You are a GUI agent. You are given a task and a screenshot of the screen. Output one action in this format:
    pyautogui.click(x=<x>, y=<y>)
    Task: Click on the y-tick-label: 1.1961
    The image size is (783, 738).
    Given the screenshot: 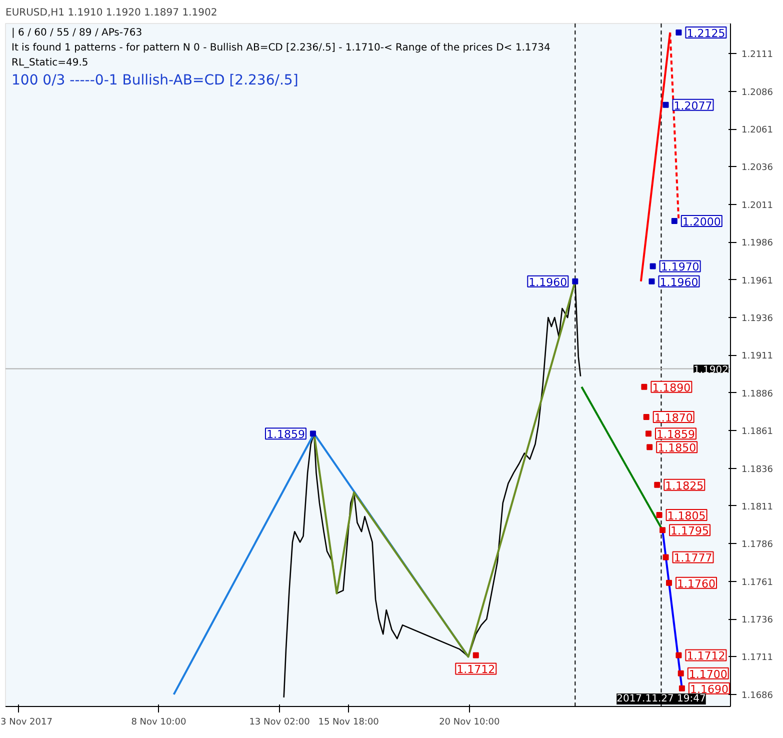 What is the action you would take?
    pyautogui.click(x=757, y=281)
    